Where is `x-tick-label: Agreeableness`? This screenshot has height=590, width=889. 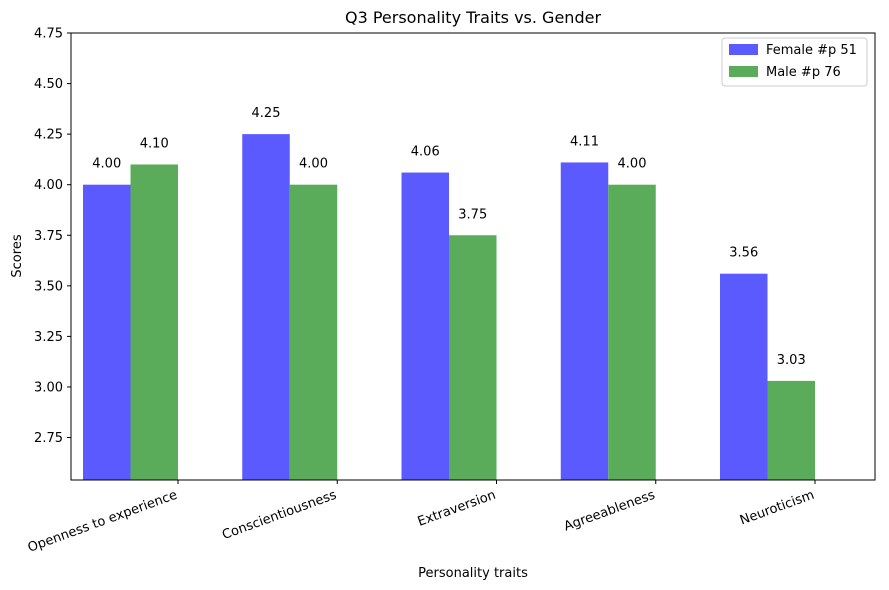 x-tick-label: Agreeableness is located at coordinates (609, 511).